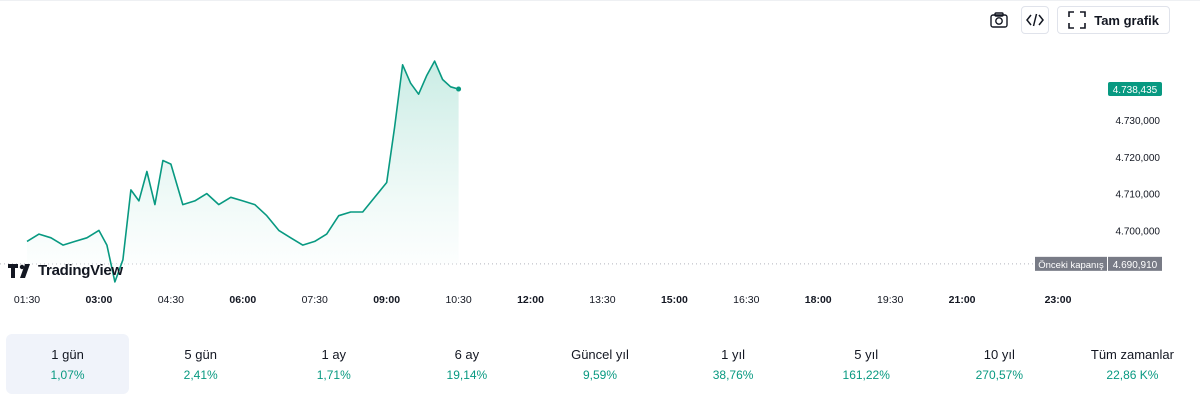 The image size is (1200, 419). Describe the element at coordinates (600, 354) in the screenshot. I see `period-label: Güncel yıl` at that location.